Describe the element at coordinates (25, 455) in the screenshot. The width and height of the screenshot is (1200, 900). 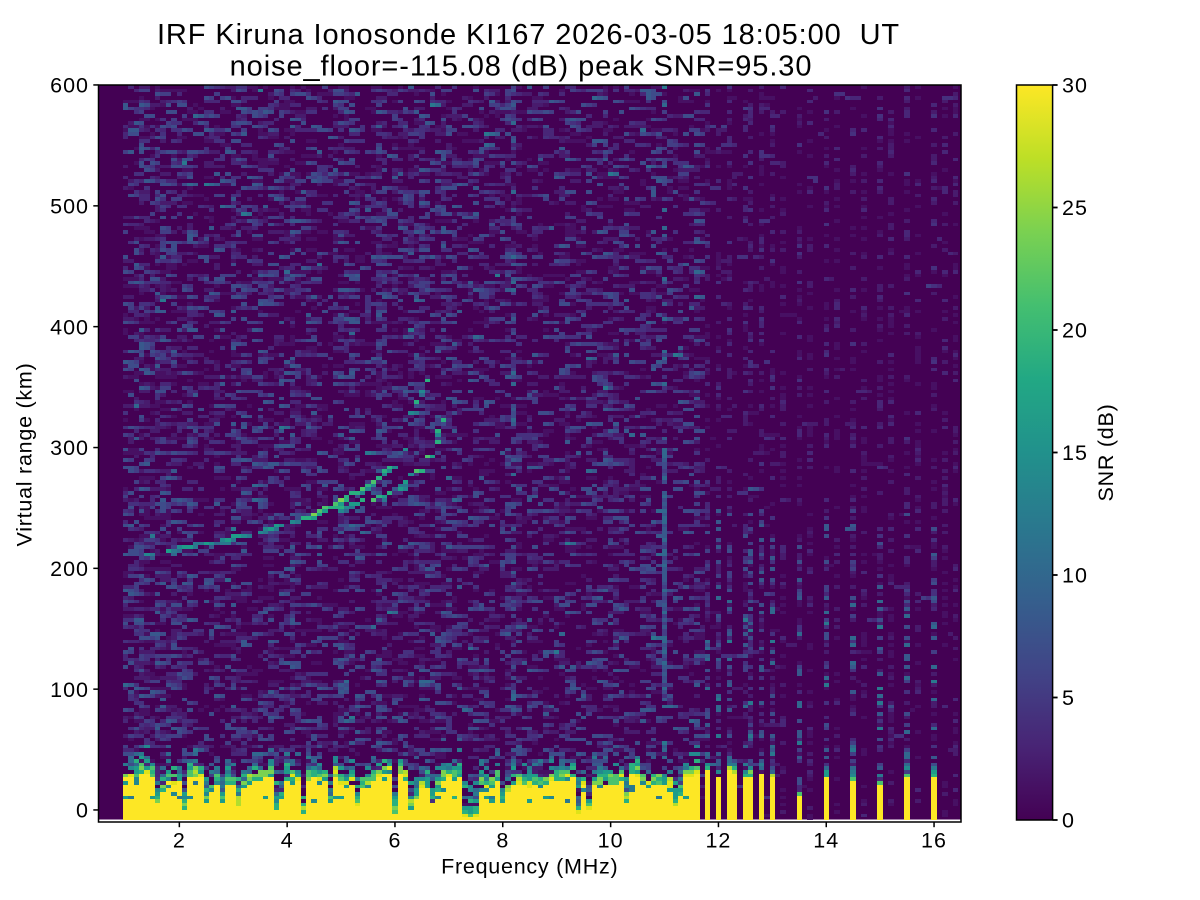
I see `svg-text: Virtual range (km)` at that location.